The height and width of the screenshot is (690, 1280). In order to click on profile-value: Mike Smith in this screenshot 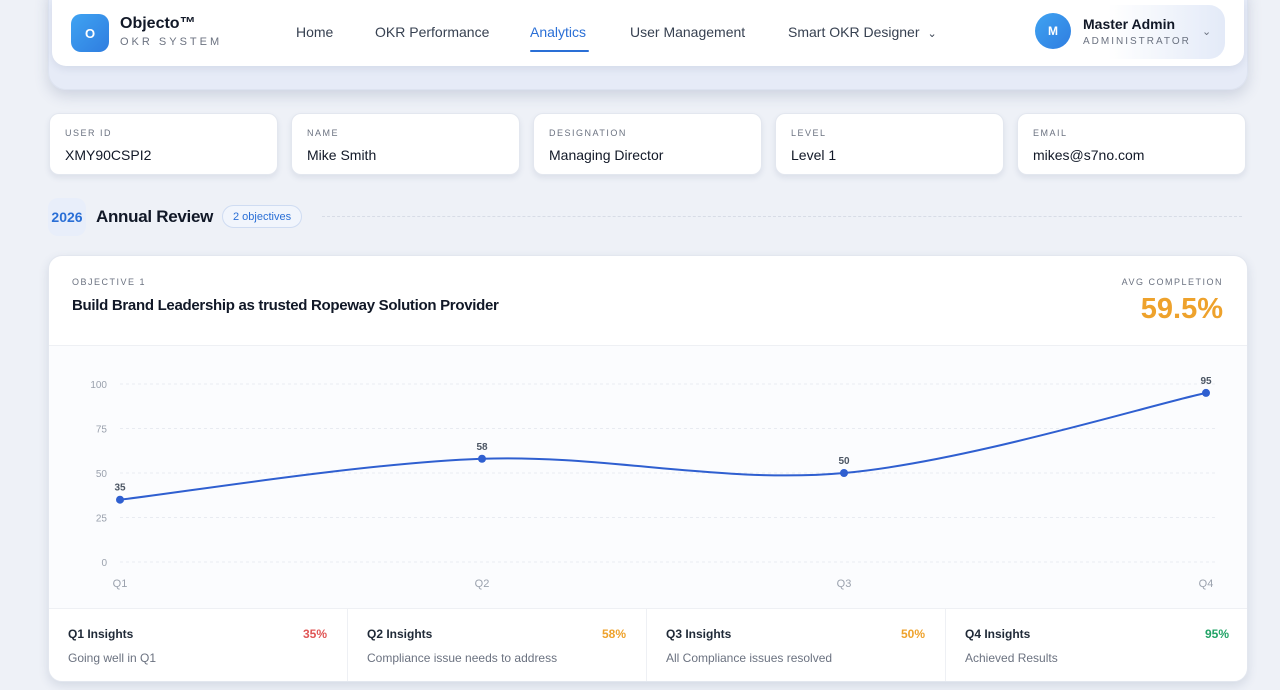, I will do `click(342, 155)`.